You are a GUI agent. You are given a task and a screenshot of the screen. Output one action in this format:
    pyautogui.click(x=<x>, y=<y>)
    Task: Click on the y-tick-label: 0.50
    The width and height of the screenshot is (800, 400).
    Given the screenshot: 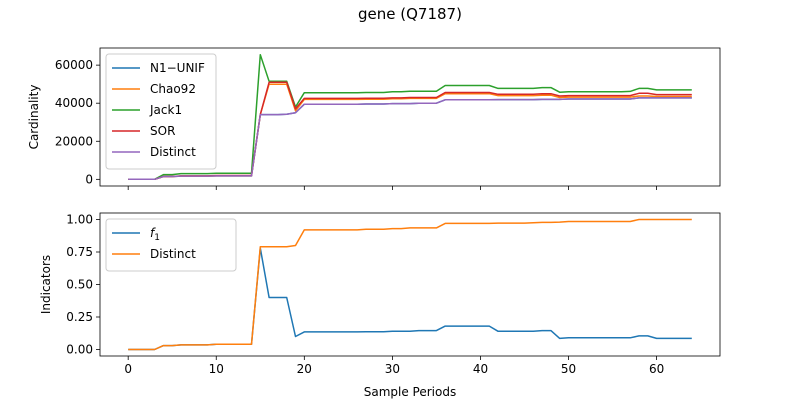 What is the action you would take?
    pyautogui.click(x=79, y=285)
    